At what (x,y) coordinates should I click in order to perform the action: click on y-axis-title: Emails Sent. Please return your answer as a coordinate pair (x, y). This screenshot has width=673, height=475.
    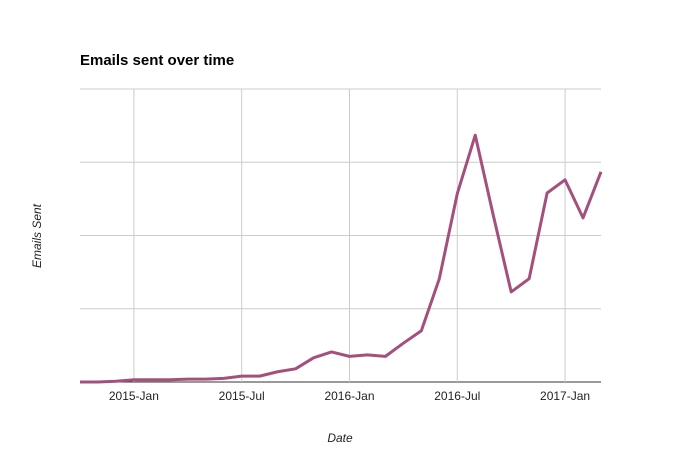
    Looking at the image, I should click on (37, 235).